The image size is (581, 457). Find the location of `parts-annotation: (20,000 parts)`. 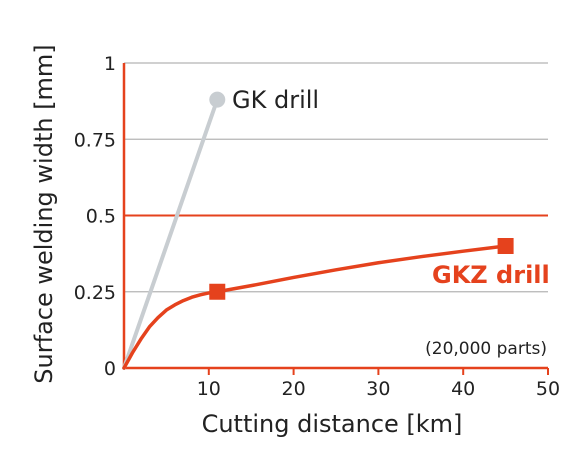

parts-annotation: (20,000 parts) is located at coordinates (486, 349).